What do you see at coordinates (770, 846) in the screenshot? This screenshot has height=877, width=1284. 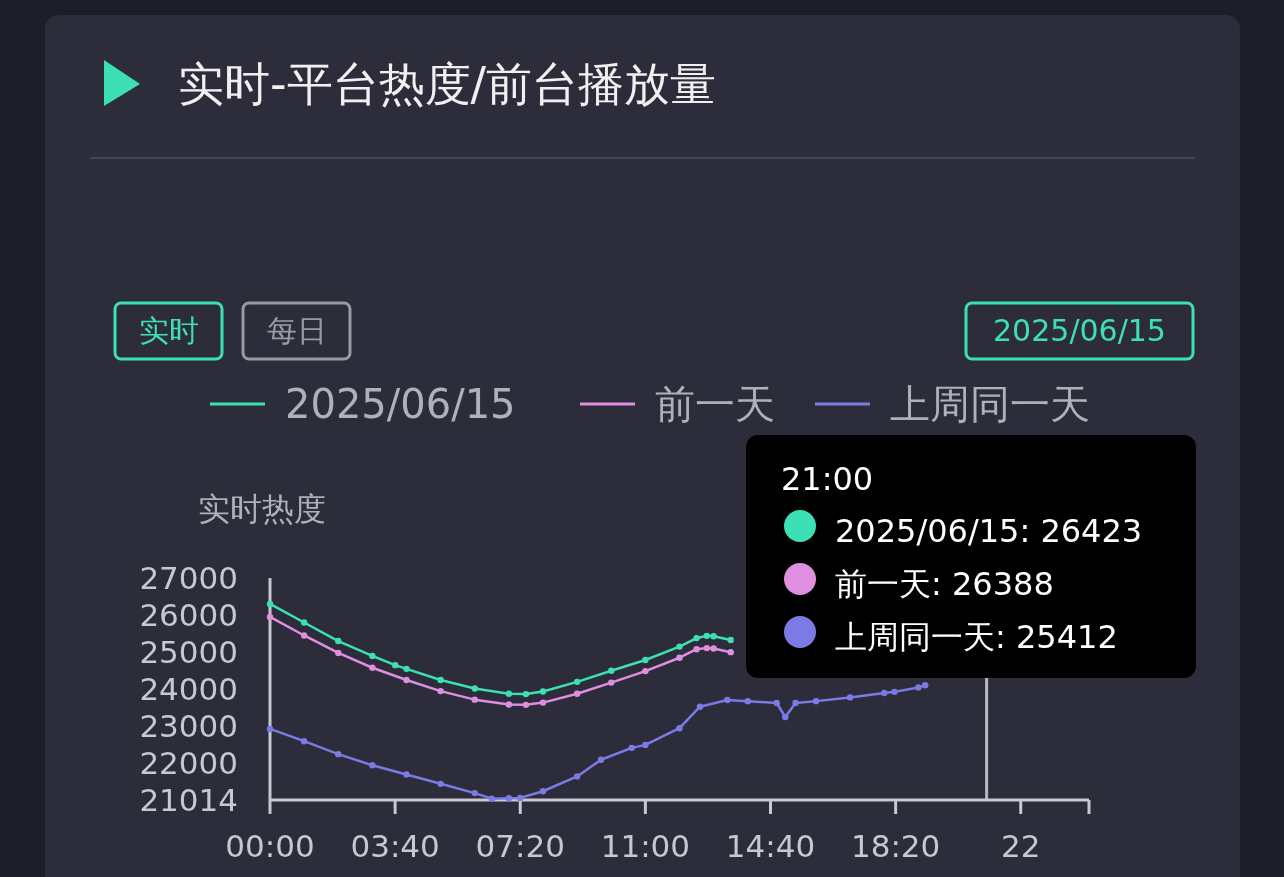 I see `x-tick-label: 14:40` at bounding box center [770, 846].